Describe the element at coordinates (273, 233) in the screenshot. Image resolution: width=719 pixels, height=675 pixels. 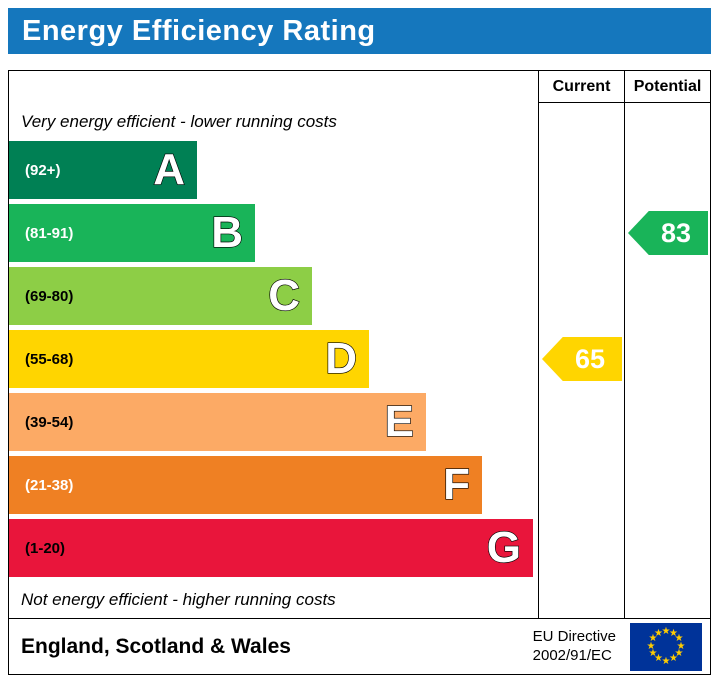
I see `band-row-b: (81-91) B` at that location.